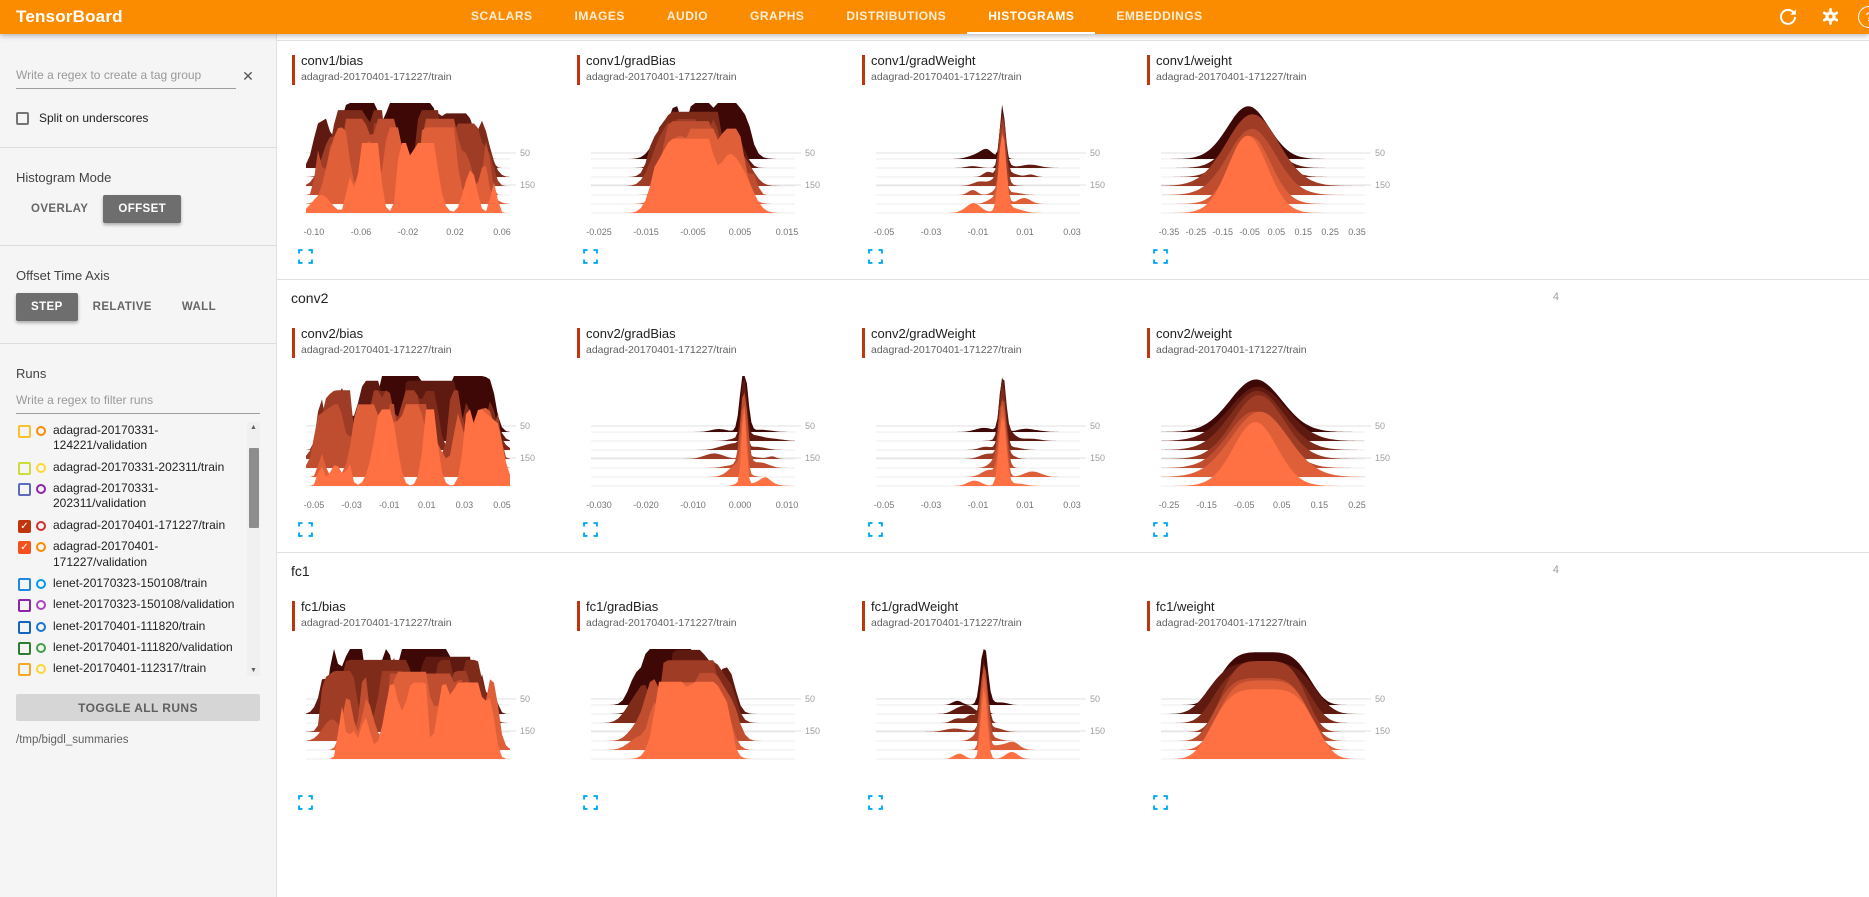 Image resolution: width=1869 pixels, height=897 pixels. I want to click on svg-text: 0.010, so click(787, 505).